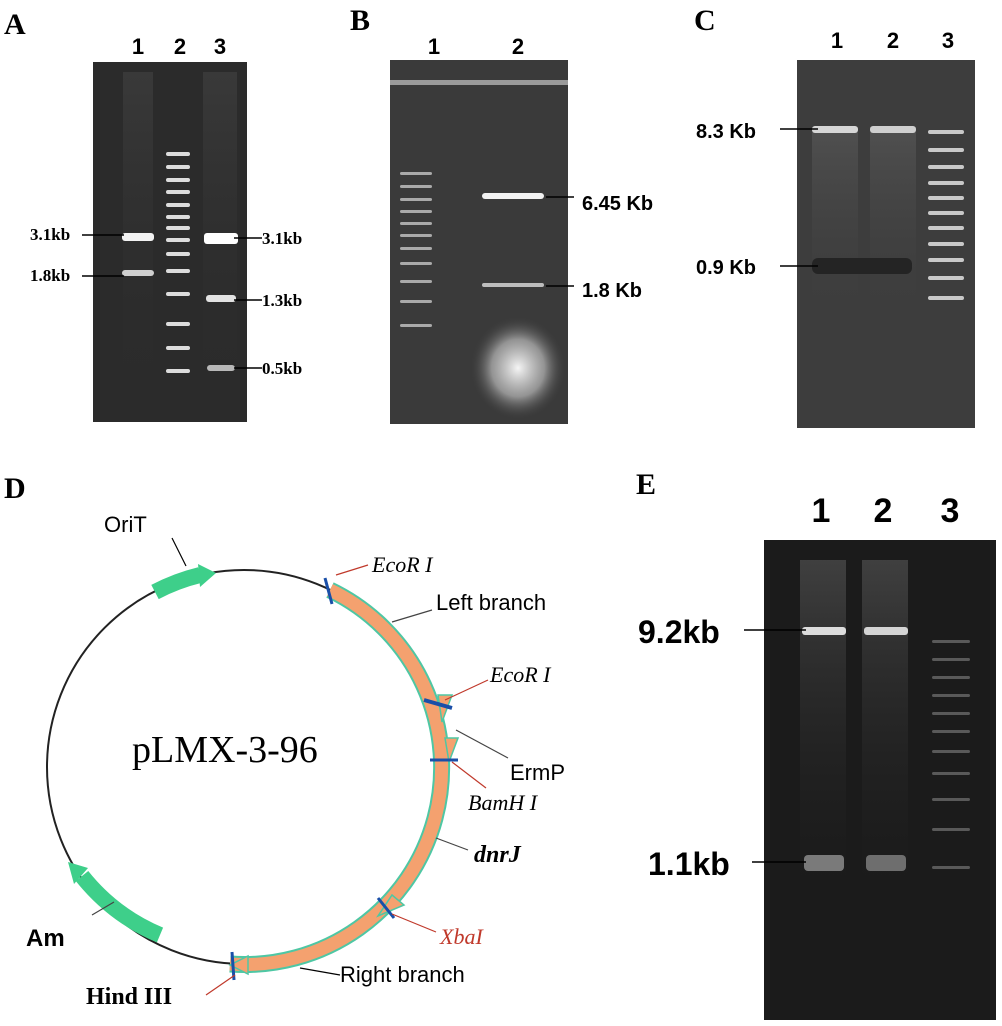  What do you see at coordinates (178, 262) in the screenshot?
I see `ladder-lane-a` at bounding box center [178, 262].